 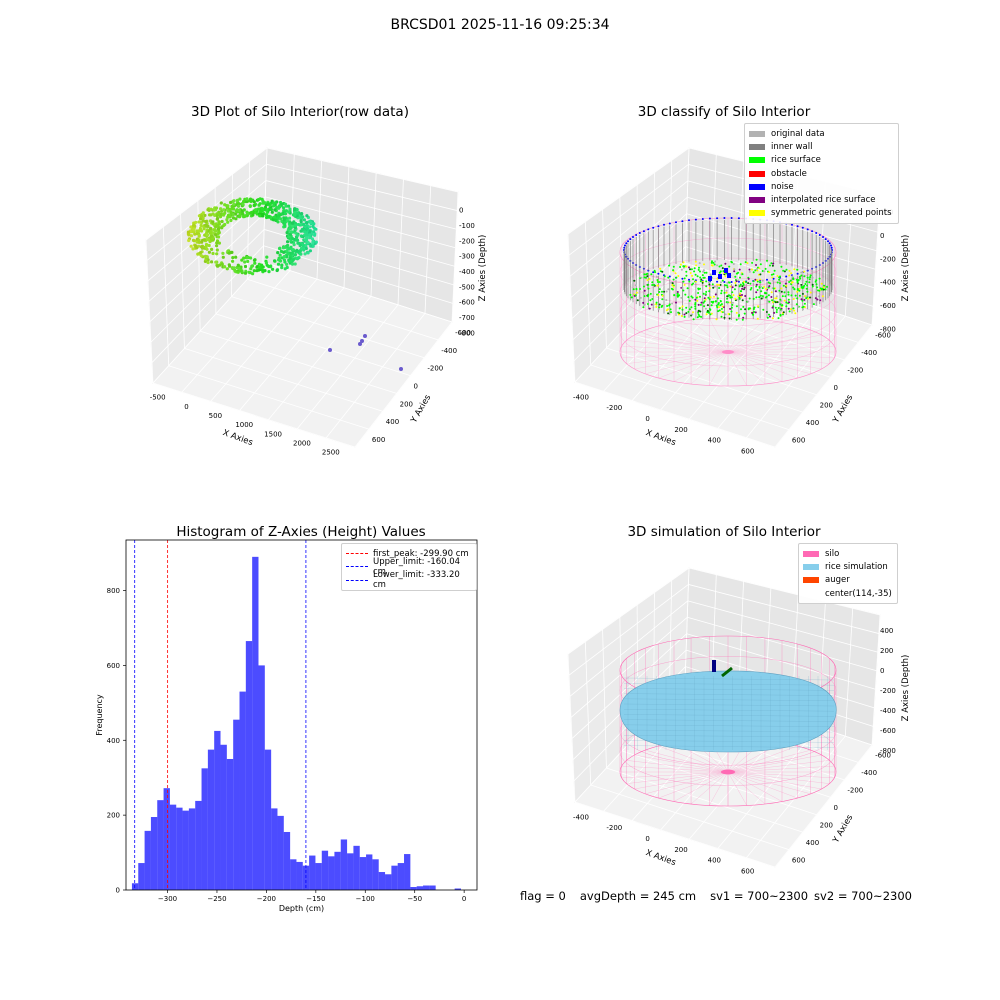 I want to click on legend-label: first_peak: -299.90 cm, so click(x=421, y=553).